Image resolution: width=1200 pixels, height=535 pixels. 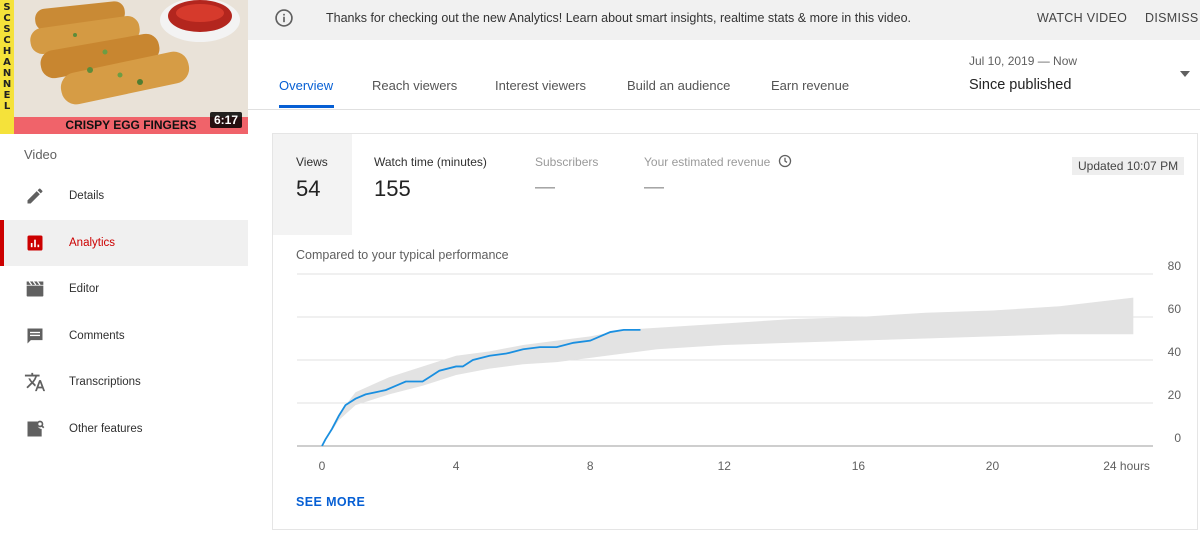 What do you see at coordinates (1020, 85) in the screenshot?
I see `date-range-selected: Since published` at bounding box center [1020, 85].